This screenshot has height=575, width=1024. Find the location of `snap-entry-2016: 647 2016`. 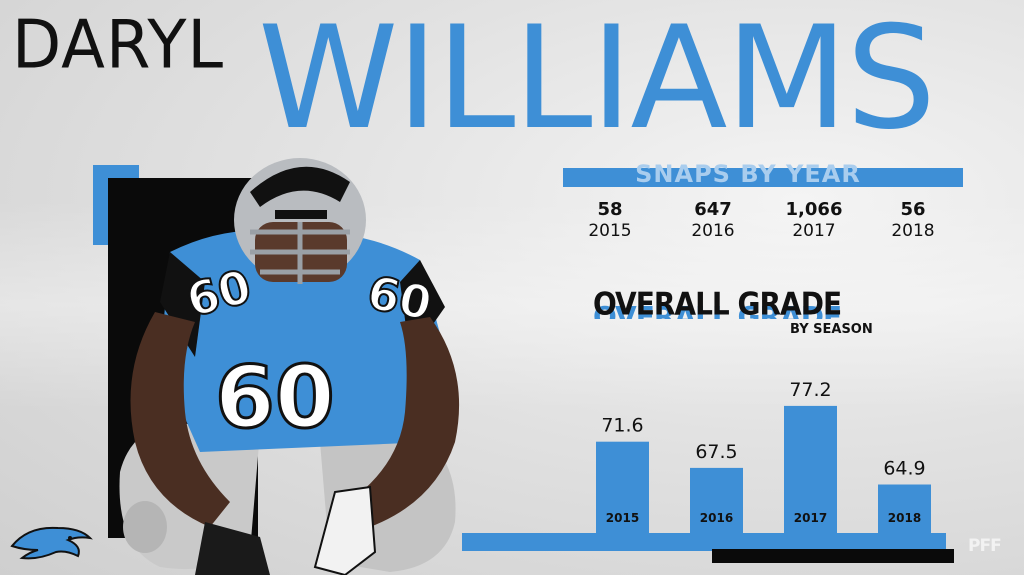

snap-entry-2016: 647 2016 is located at coordinates (713, 221).